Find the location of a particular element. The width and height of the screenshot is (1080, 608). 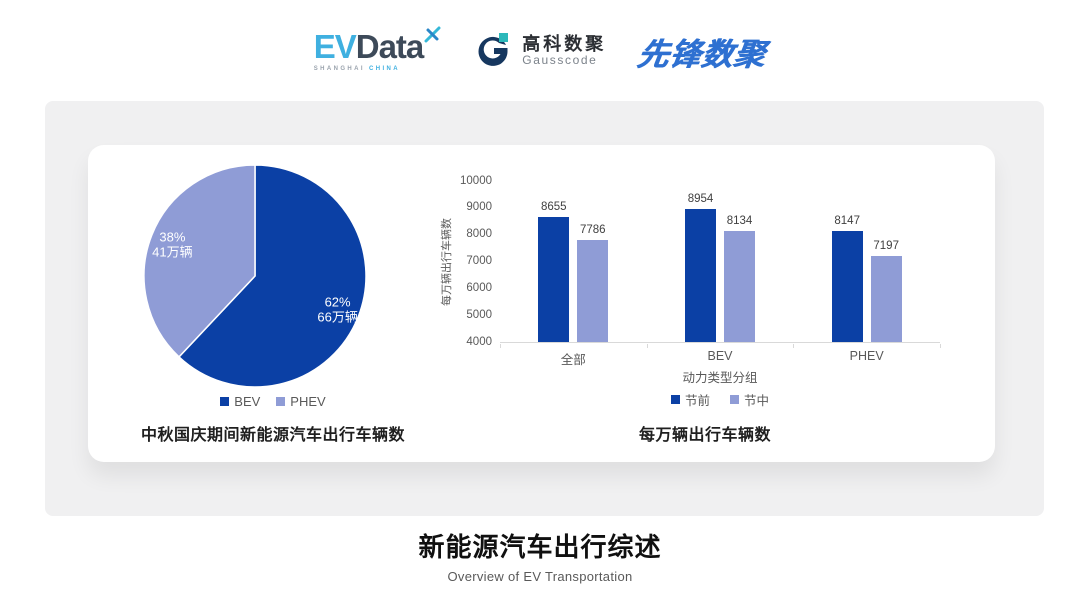

footer: 新能源汽车出行综述 Overview of EV Transportation is located at coordinates (540, 555).